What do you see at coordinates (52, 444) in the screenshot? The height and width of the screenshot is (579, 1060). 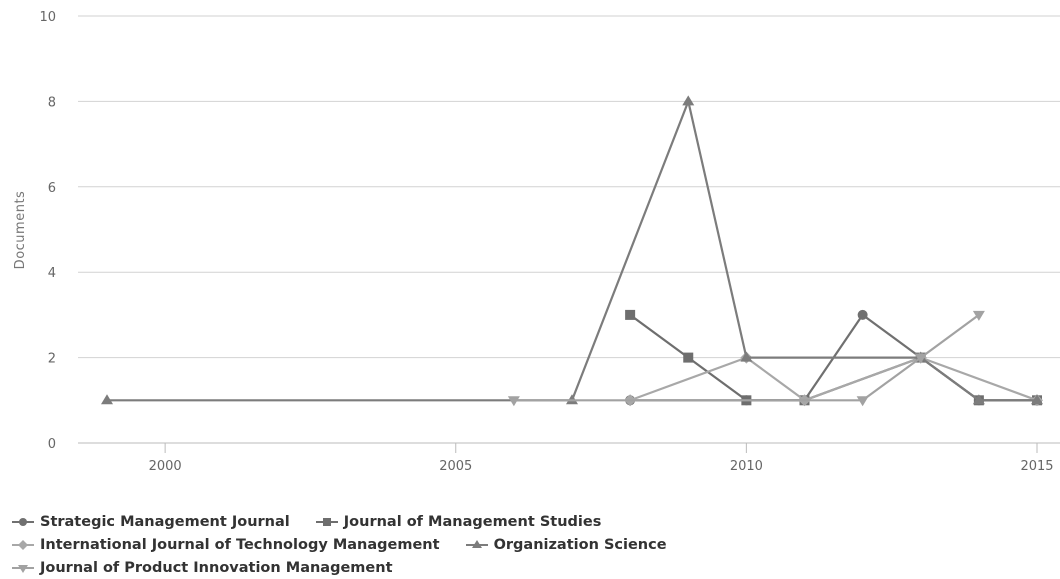 I see `y-tick-label: 0` at bounding box center [52, 444].